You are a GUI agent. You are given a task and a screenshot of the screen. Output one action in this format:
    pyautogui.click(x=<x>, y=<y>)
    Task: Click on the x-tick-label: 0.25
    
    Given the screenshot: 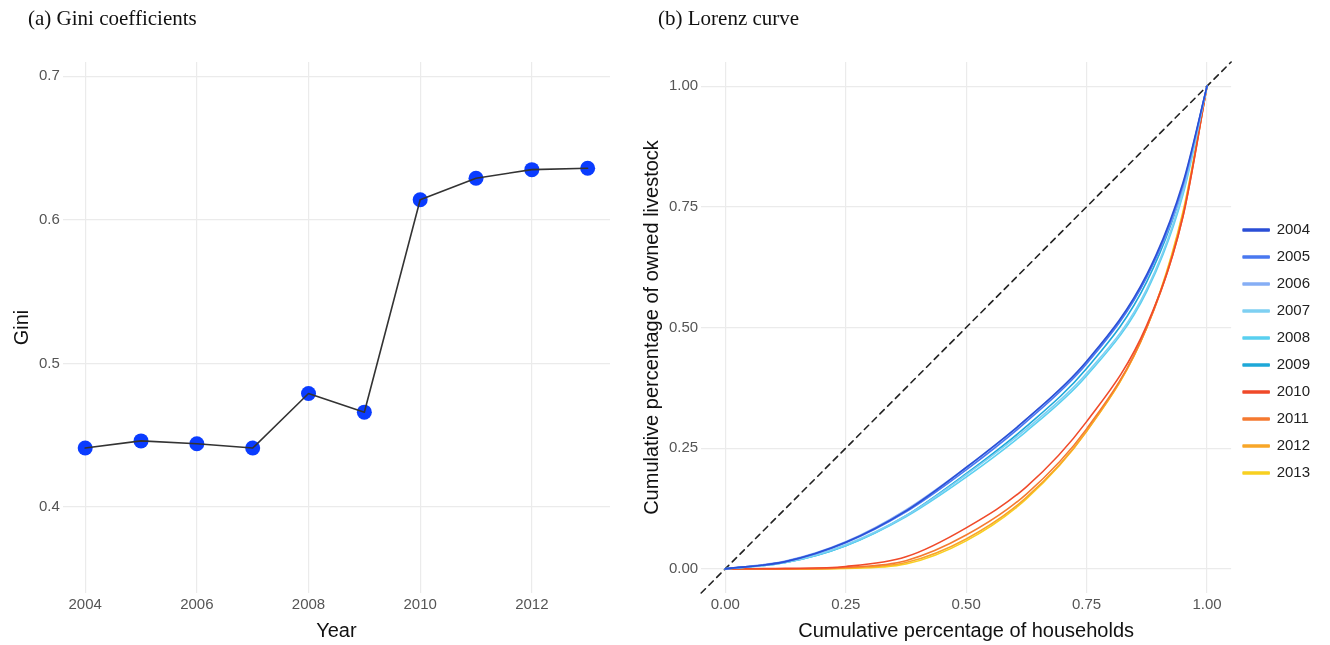 What is the action you would take?
    pyautogui.click(x=846, y=604)
    